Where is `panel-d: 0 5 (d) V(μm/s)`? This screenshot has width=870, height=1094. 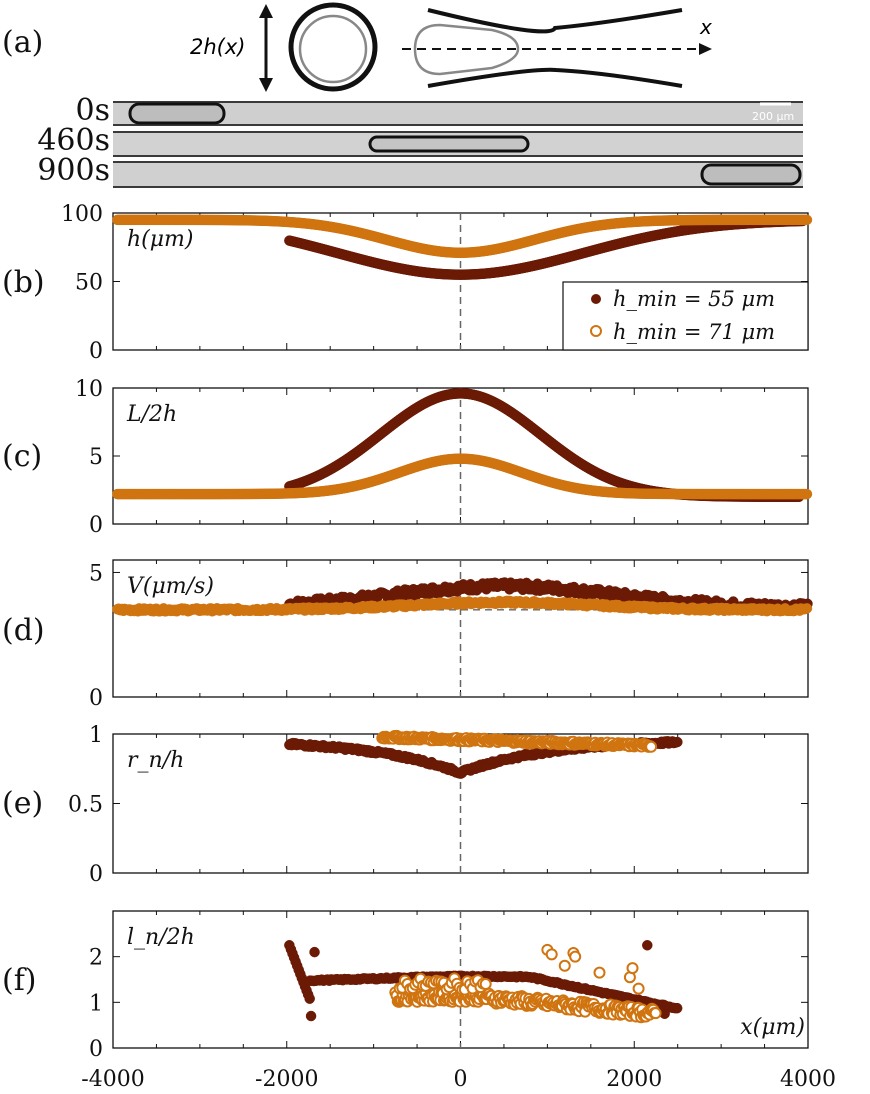
panel-d: 0 5 (d) V(μm/s) is located at coordinates (407, 635).